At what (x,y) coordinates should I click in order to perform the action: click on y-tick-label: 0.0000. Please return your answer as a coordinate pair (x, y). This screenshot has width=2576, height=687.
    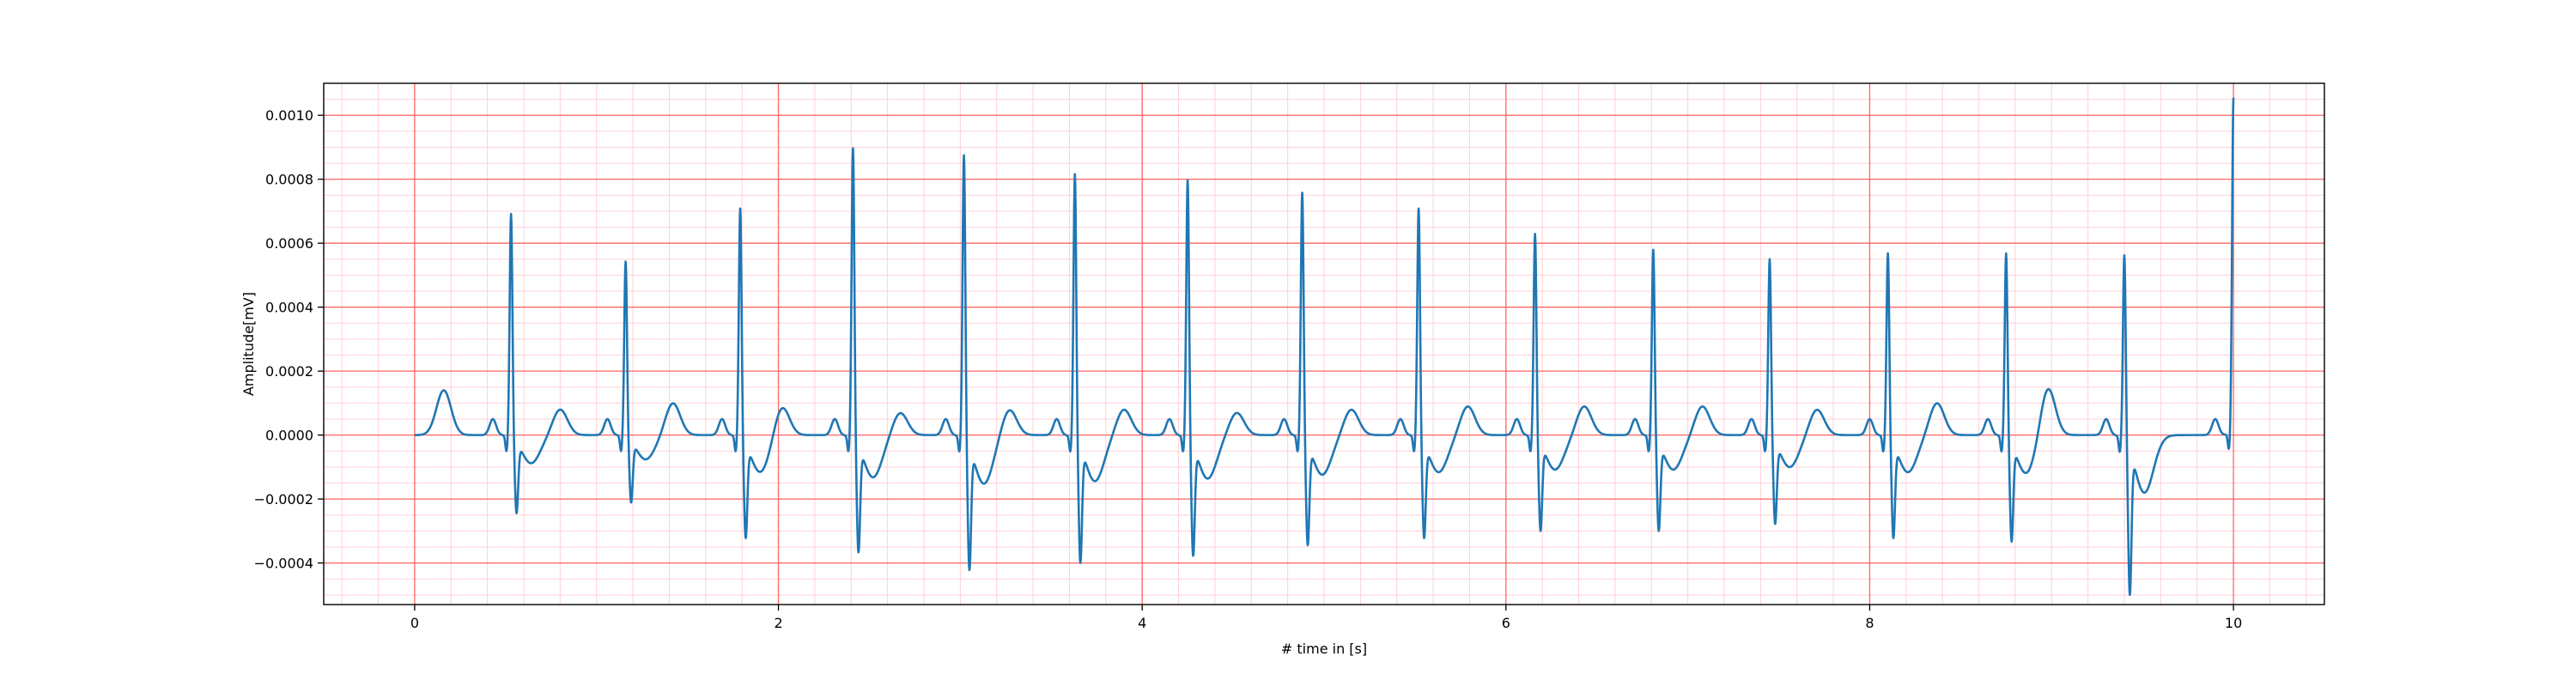
    Looking at the image, I should click on (289, 436).